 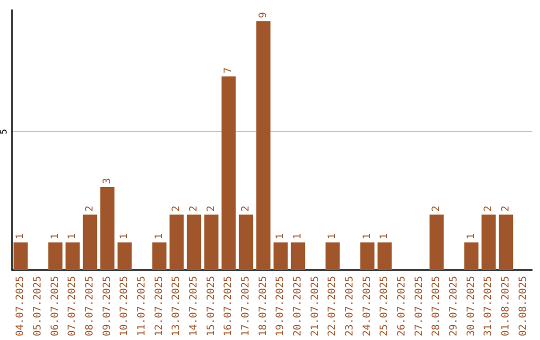 What do you see at coordinates (523, 306) in the screenshot?
I see `x-tick-label: 02.08.2025` at bounding box center [523, 306].